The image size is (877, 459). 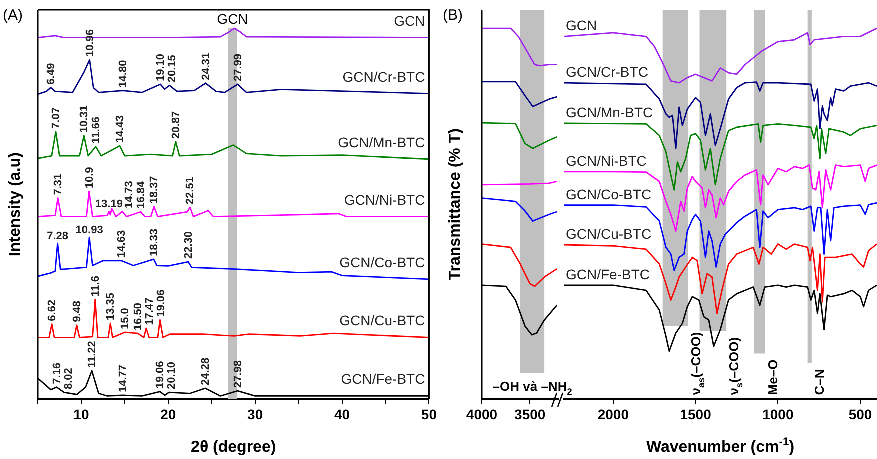 I want to click on annotation: 10.9, so click(x=90, y=178).